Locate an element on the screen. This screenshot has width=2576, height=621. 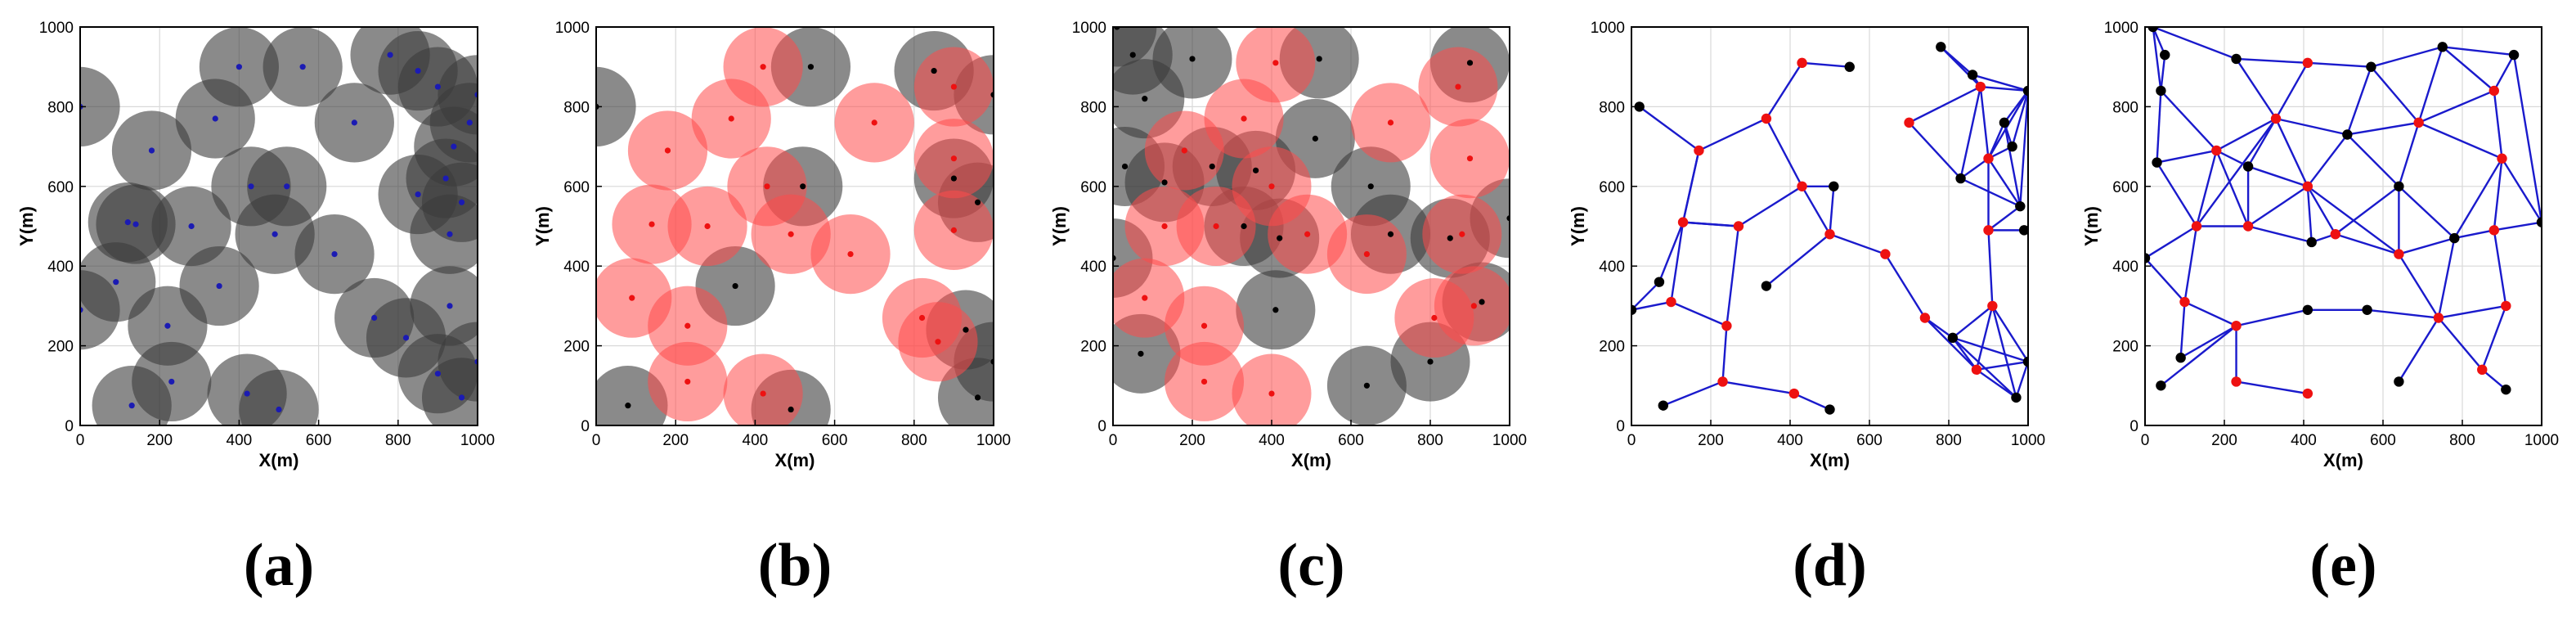
x-axis-label: X(m) is located at coordinates (795, 460).